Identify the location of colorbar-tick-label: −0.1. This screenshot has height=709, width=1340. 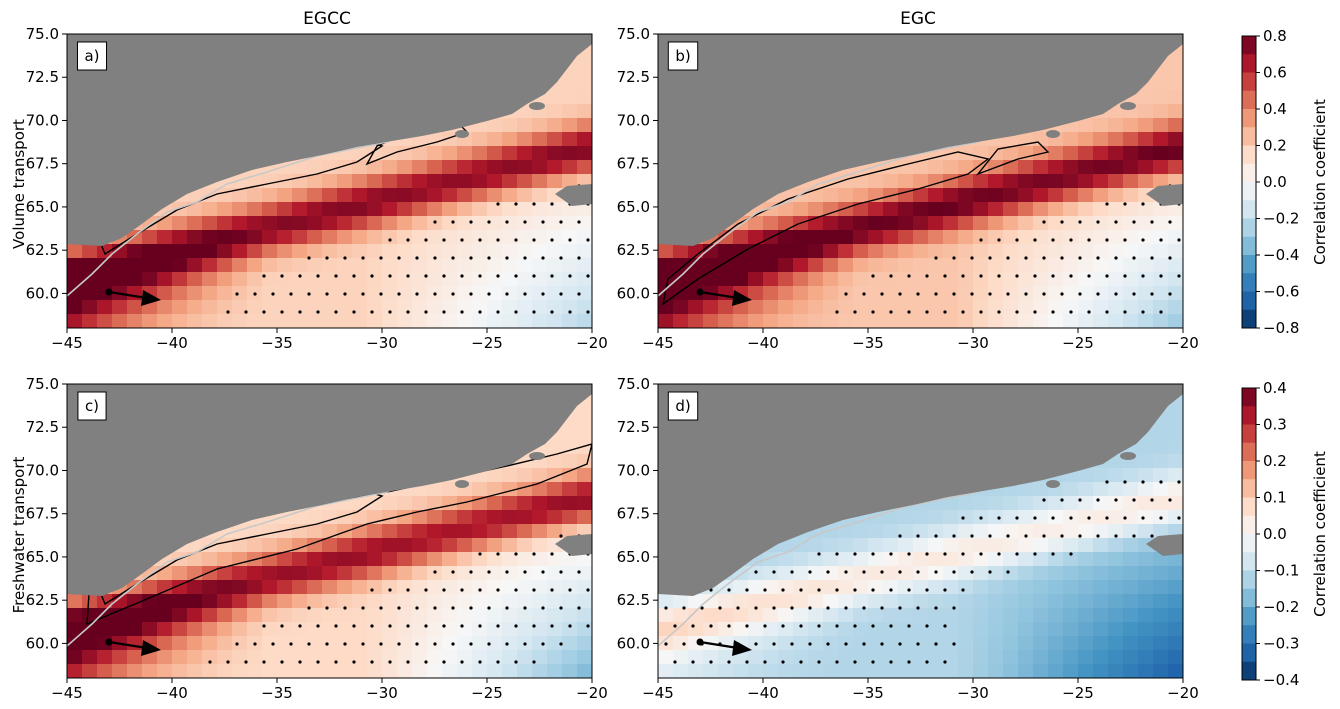
(1281, 571).